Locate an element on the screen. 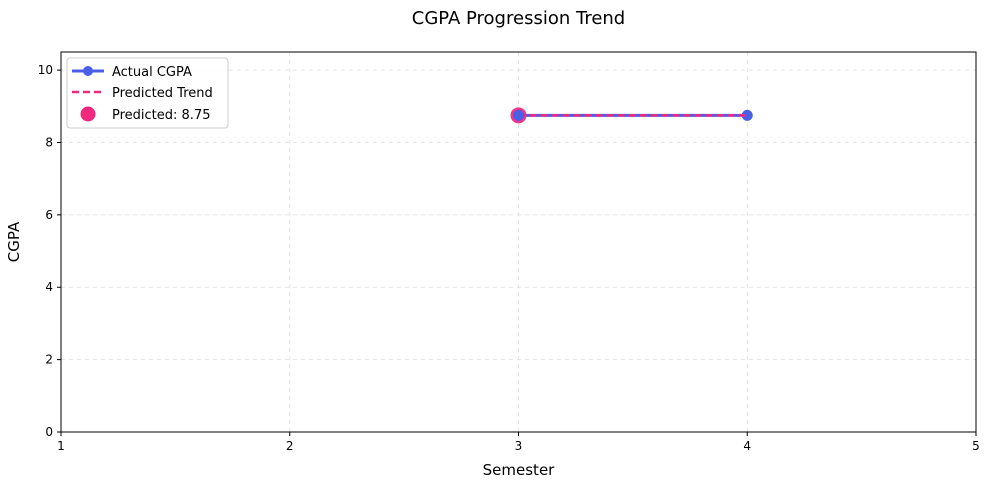 The image size is (989, 489). y-tick-label: 4 is located at coordinates (49, 287).